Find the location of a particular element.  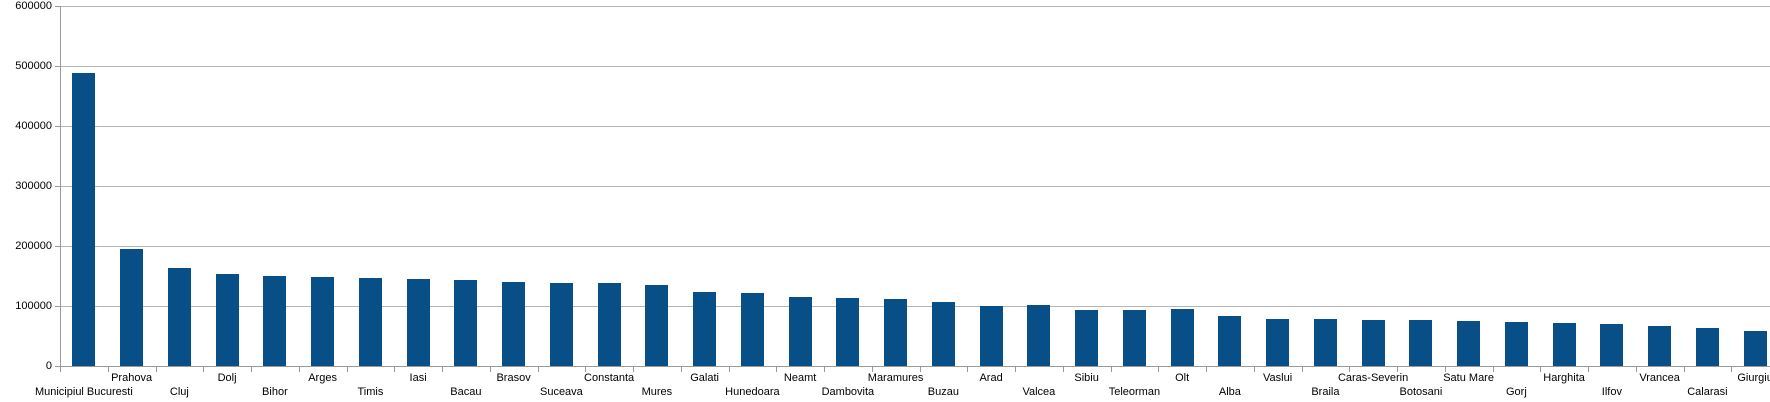

x-axis-tick-label: Dambovita is located at coordinates (848, 392).